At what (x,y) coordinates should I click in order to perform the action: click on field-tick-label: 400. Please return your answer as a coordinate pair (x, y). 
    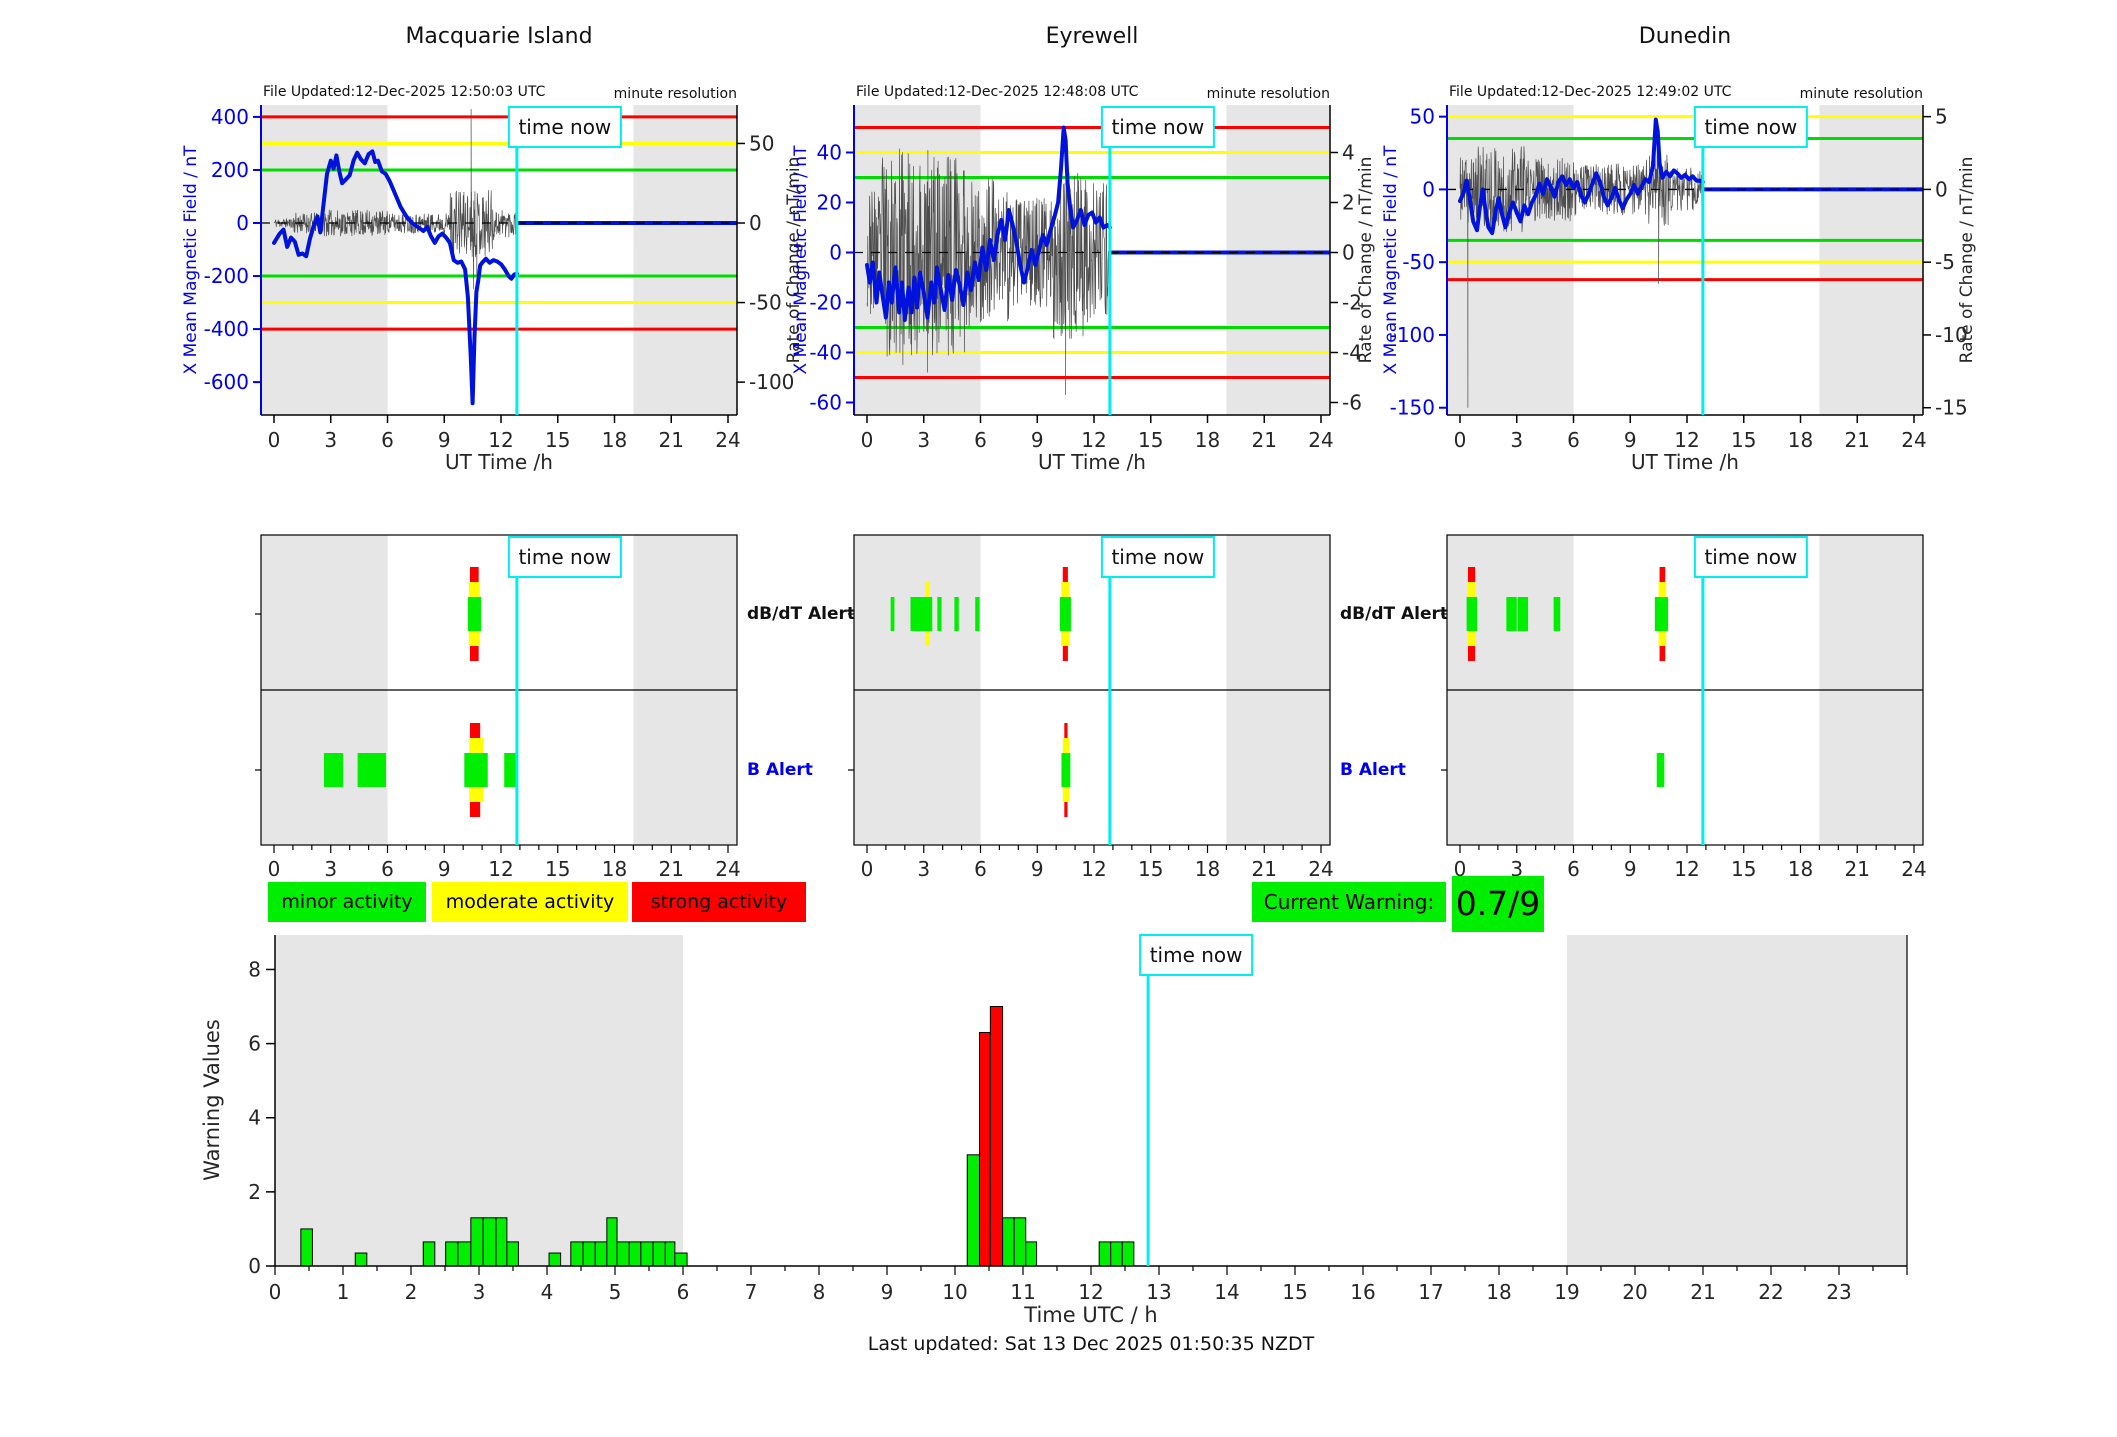
    Looking at the image, I should click on (230, 117).